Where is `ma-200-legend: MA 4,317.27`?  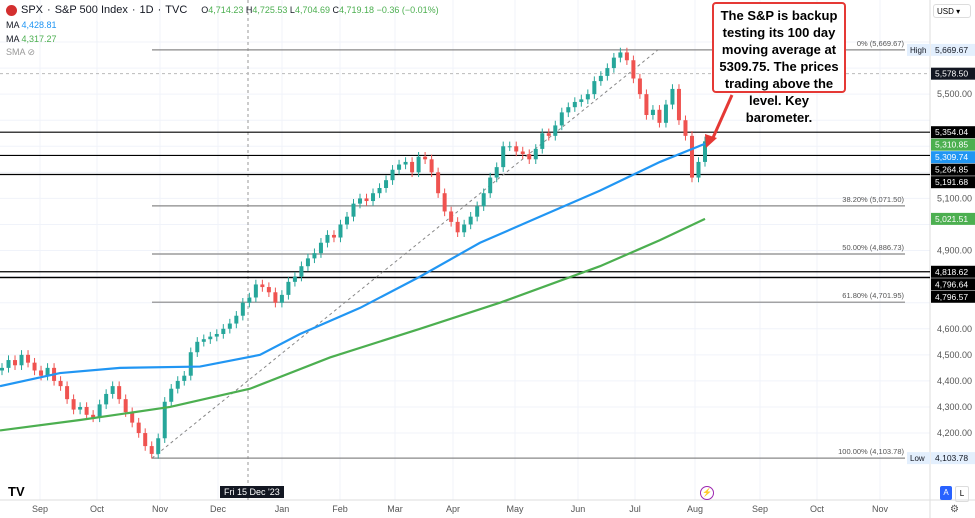 ma-200-legend: MA 4,317.27 is located at coordinates (31, 39).